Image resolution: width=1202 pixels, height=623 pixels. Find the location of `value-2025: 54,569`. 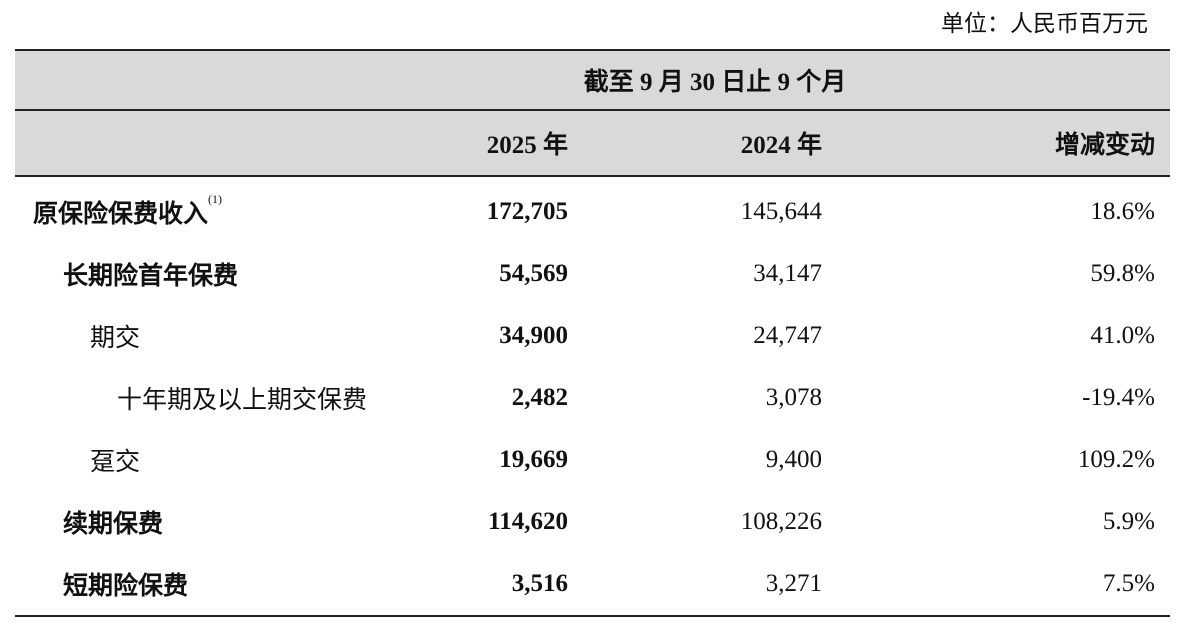

value-2025: 54,569 is located at coordinates (533, 273).